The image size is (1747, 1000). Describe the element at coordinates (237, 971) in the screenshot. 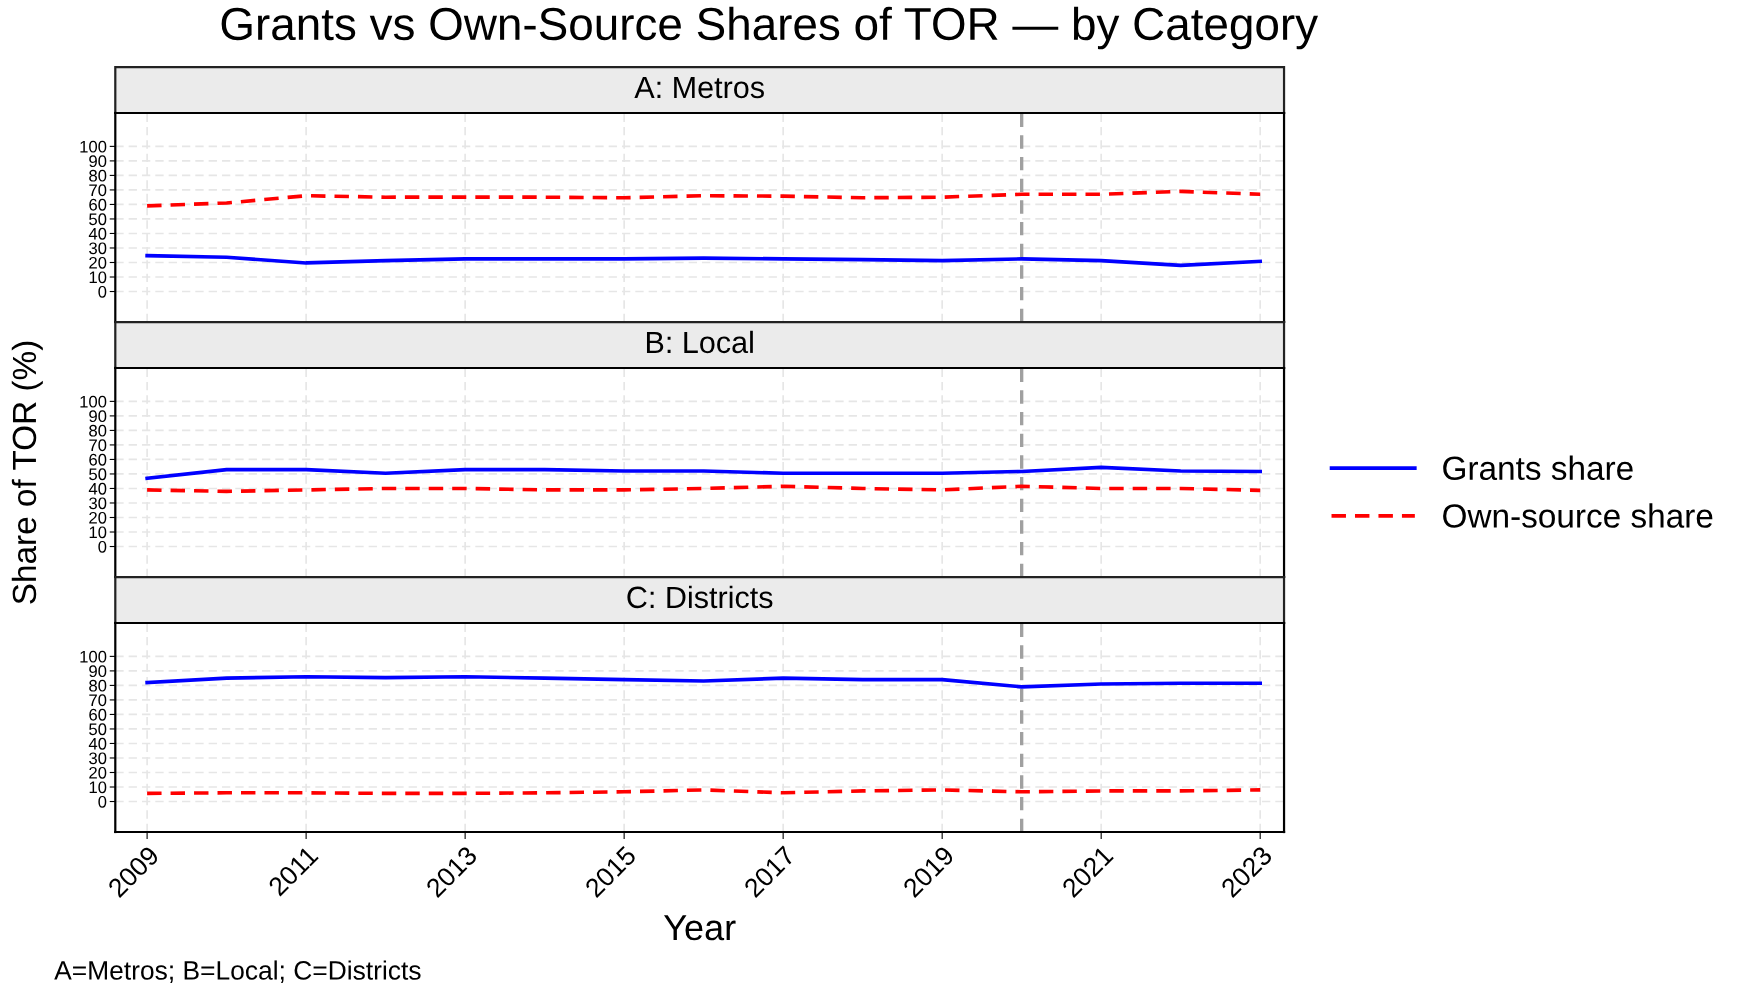

I see `text: A=Metros; B=Local; C=Districts` at that location.